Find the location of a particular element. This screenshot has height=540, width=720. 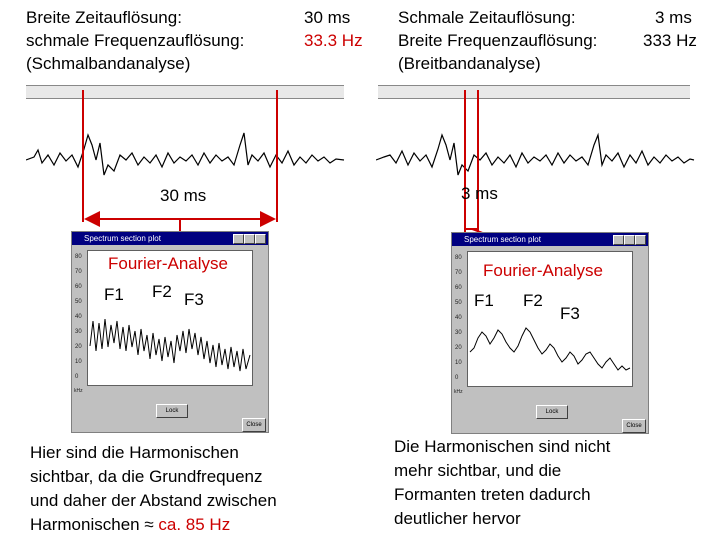

left-window-length-label: 30 ms is located at coordinates (183, 195).